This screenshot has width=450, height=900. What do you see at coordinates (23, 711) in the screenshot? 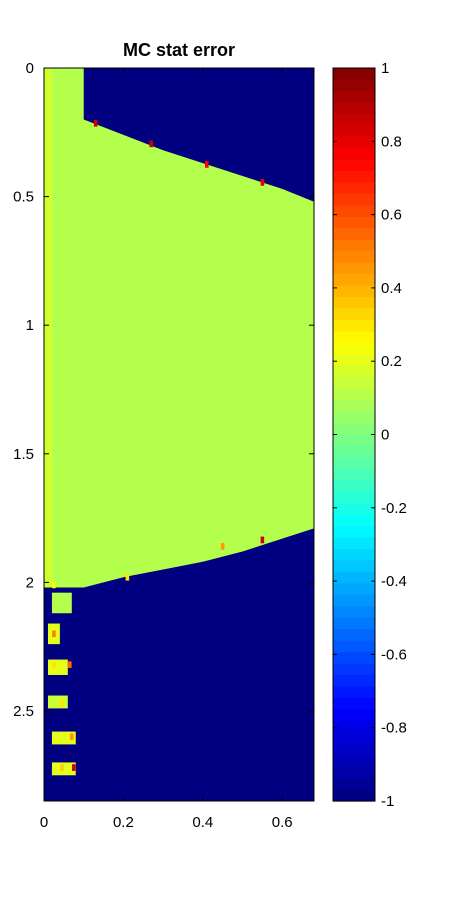
I see `y-tick-label: 2.5` at bounding box center [23, 711].